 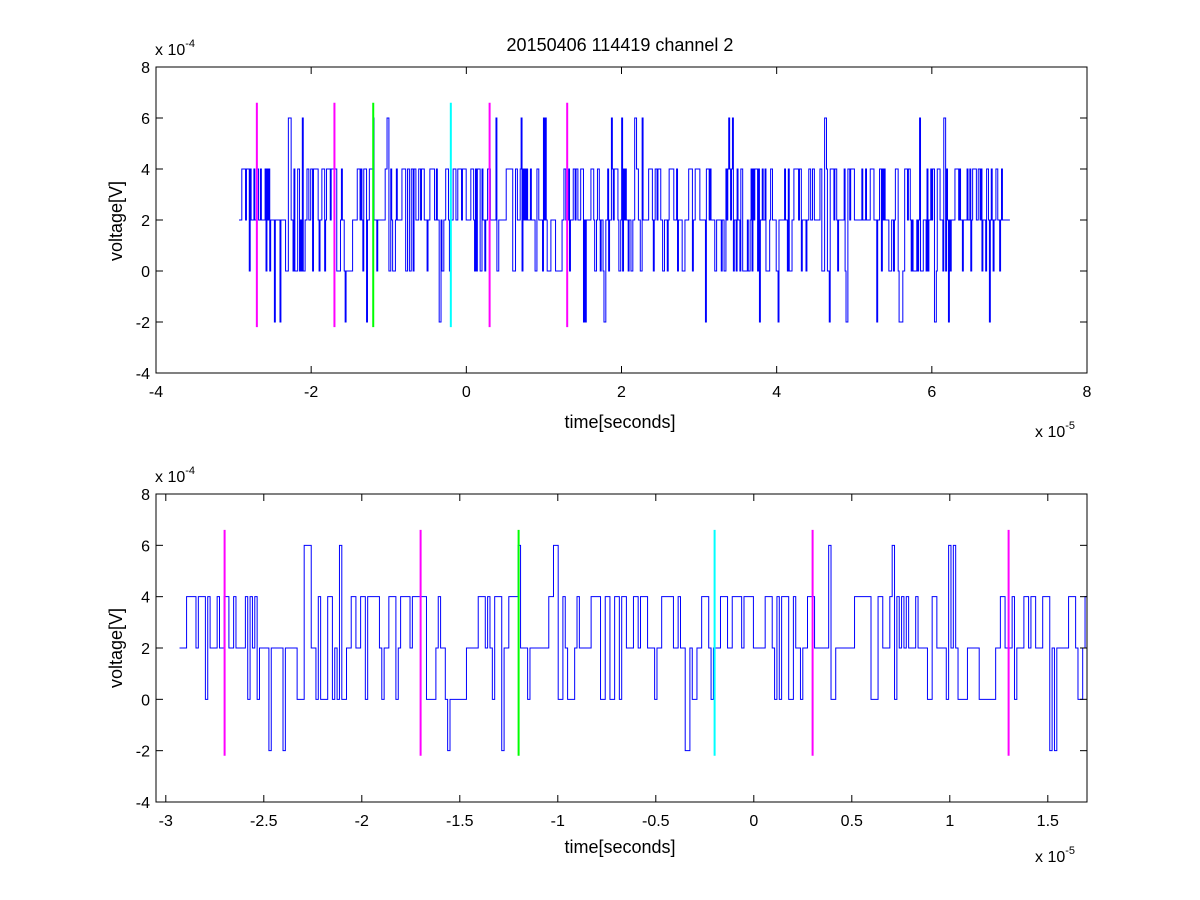 I want to click on signal-group-top, so click(x=624, y=220).